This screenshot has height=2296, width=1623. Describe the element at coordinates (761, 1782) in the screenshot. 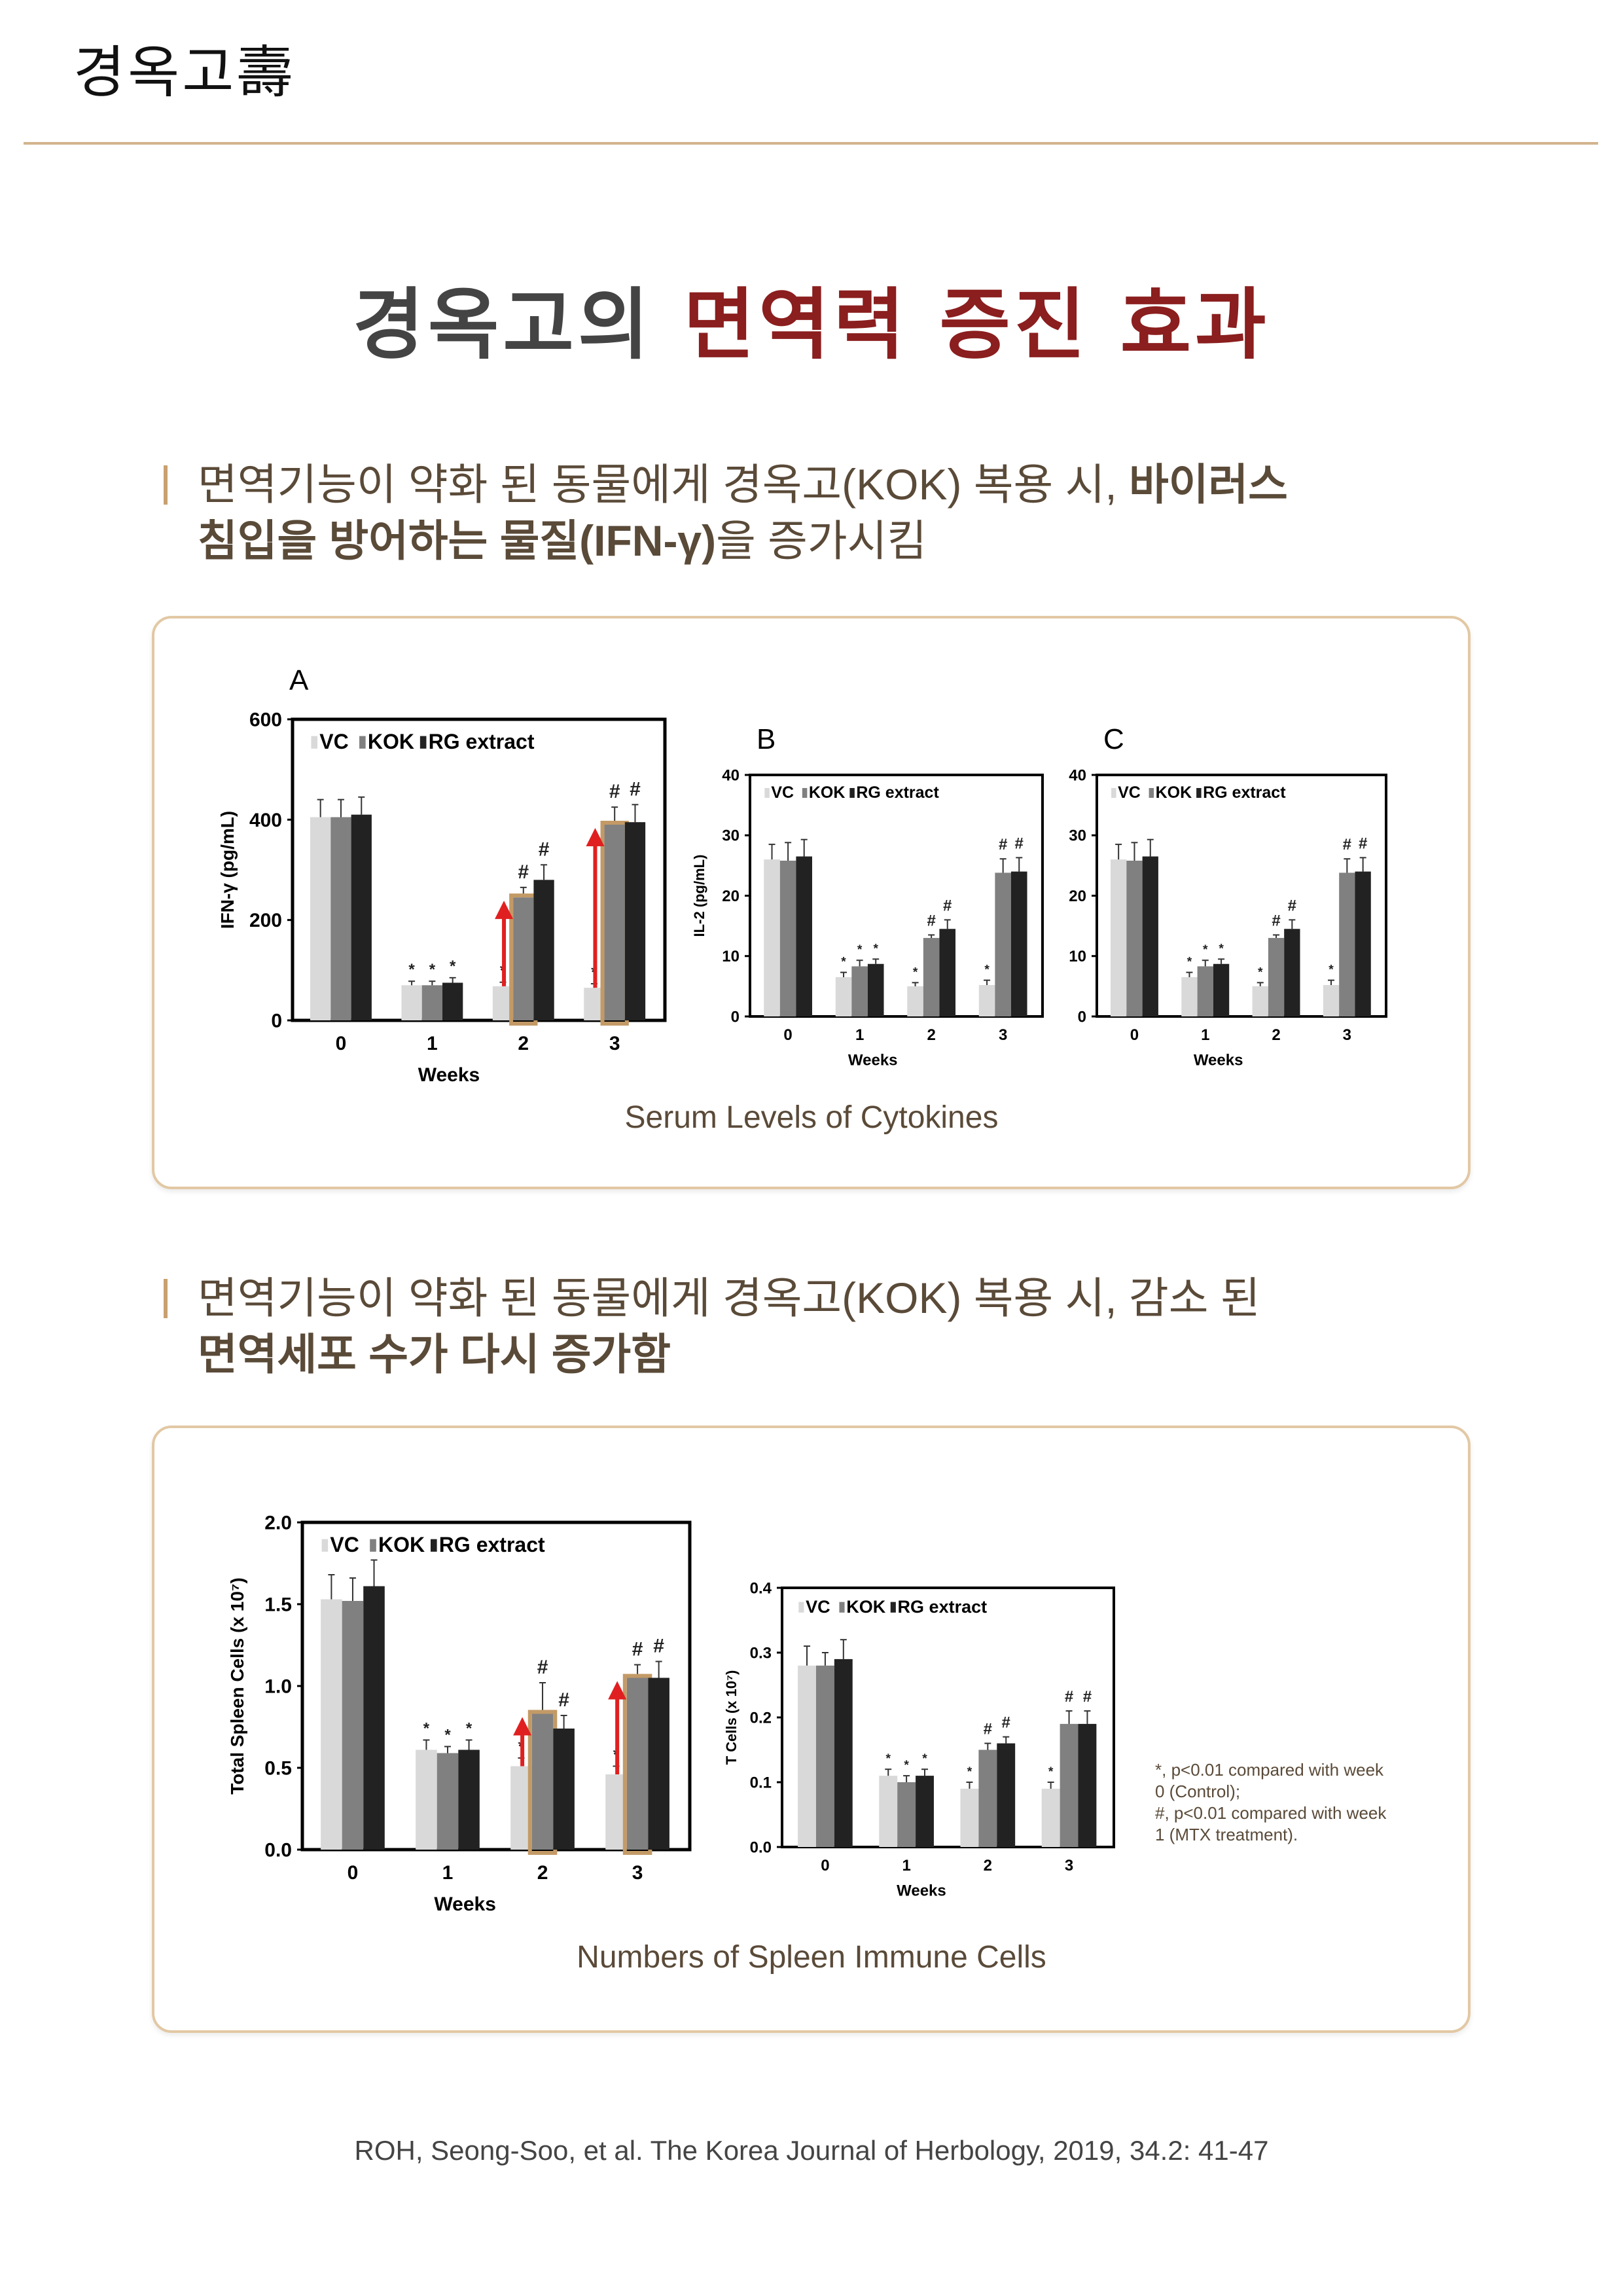

I see `y-tick-label: 0.1` at that location.